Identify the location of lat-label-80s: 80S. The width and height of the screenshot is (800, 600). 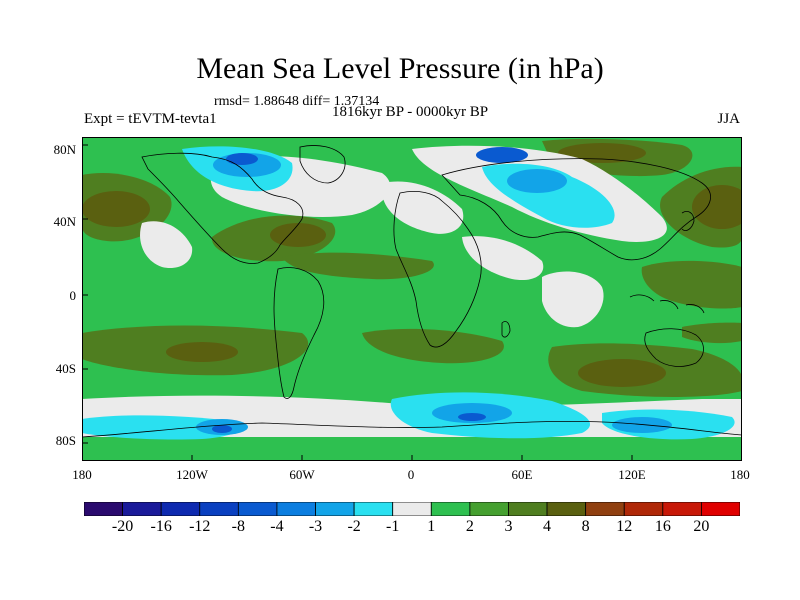
(65, 440).